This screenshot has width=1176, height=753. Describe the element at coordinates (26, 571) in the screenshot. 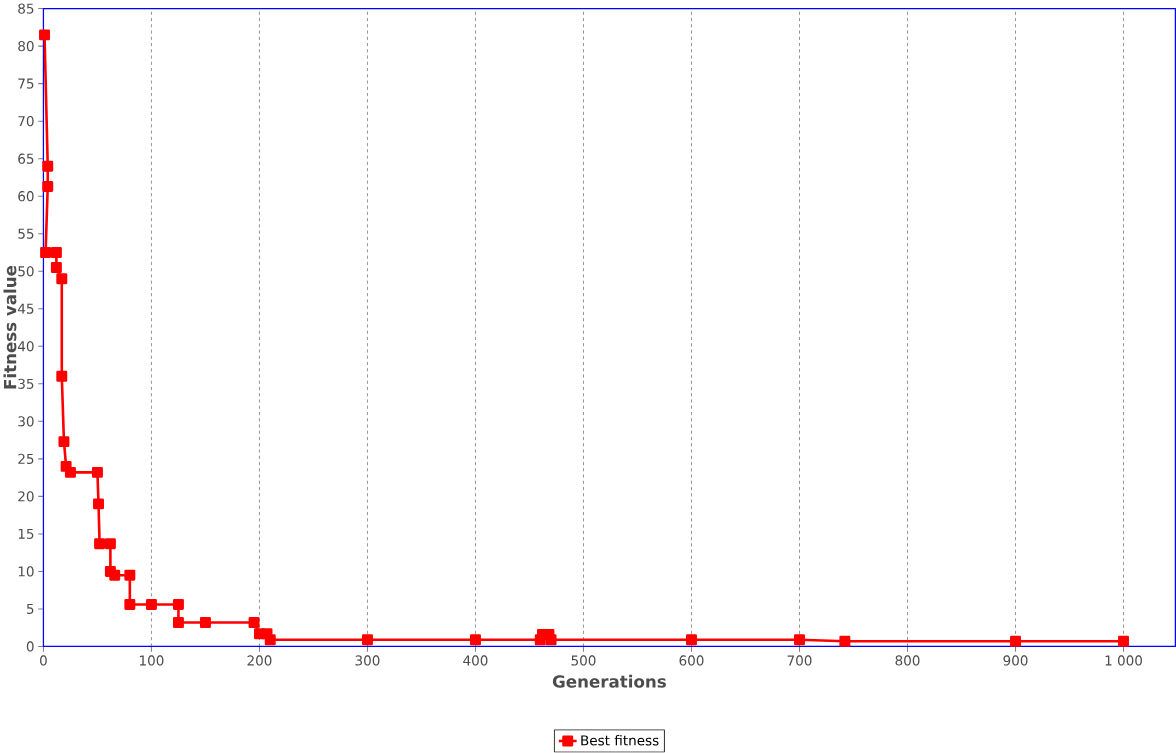

I see `y-tick-label: 10` at that location.